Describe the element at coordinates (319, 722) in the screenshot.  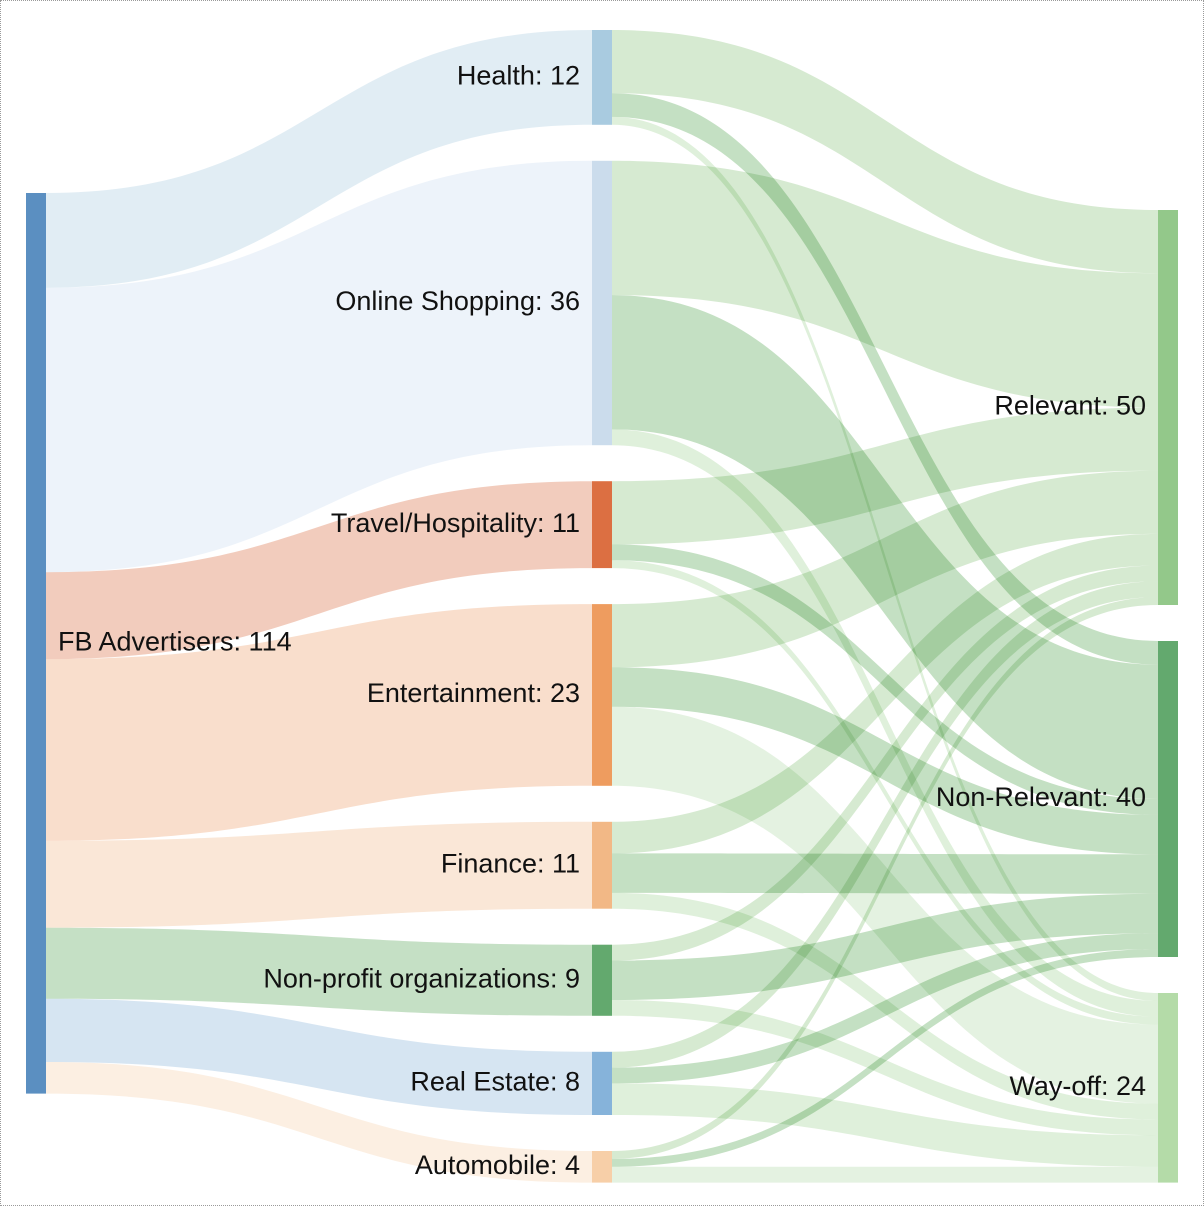
I see `link-fb-to-entertainment` at that location.